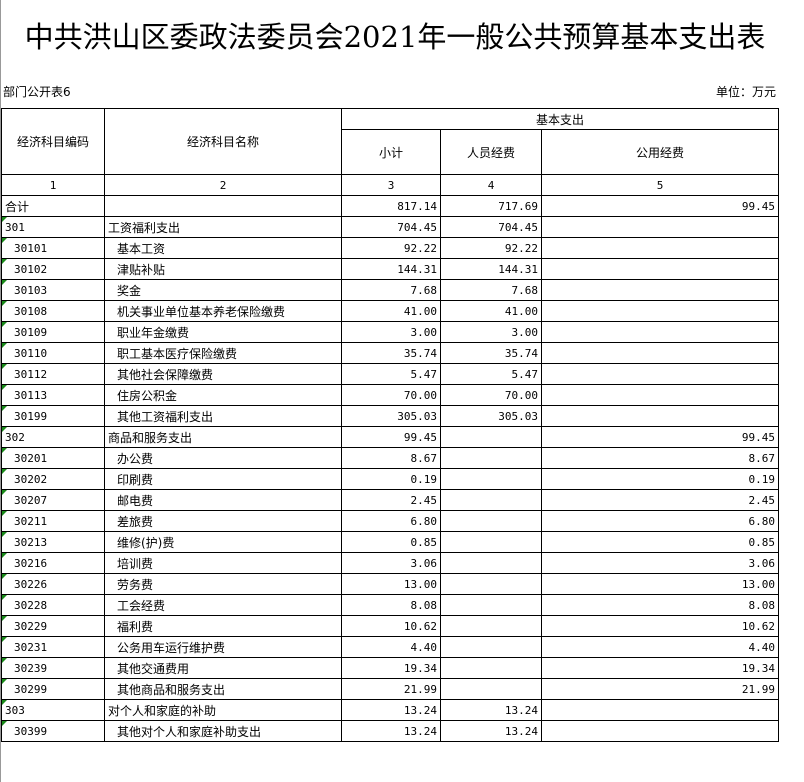  What do you see at coordinates (660, 626) in the screenshot?
I see `public-cell: 10.62` at bounding box center [660, 626].